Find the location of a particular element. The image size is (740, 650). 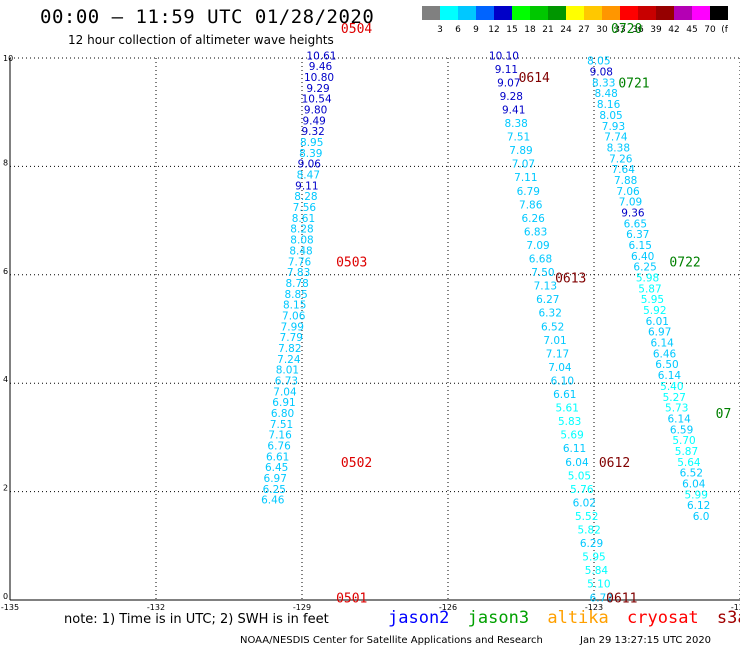

wave-height-label: 7.74 is located at coordinates (616, 138).